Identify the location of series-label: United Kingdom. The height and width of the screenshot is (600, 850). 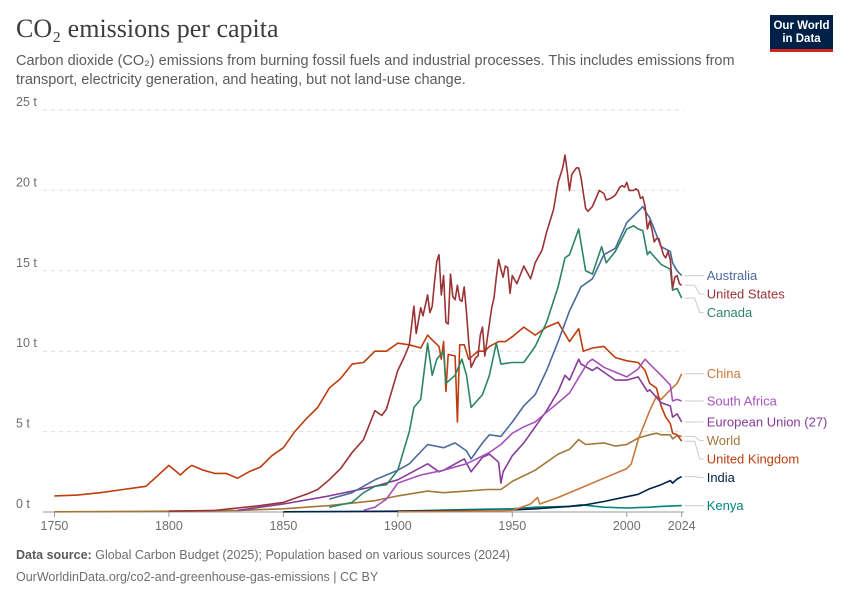
(753, 458).